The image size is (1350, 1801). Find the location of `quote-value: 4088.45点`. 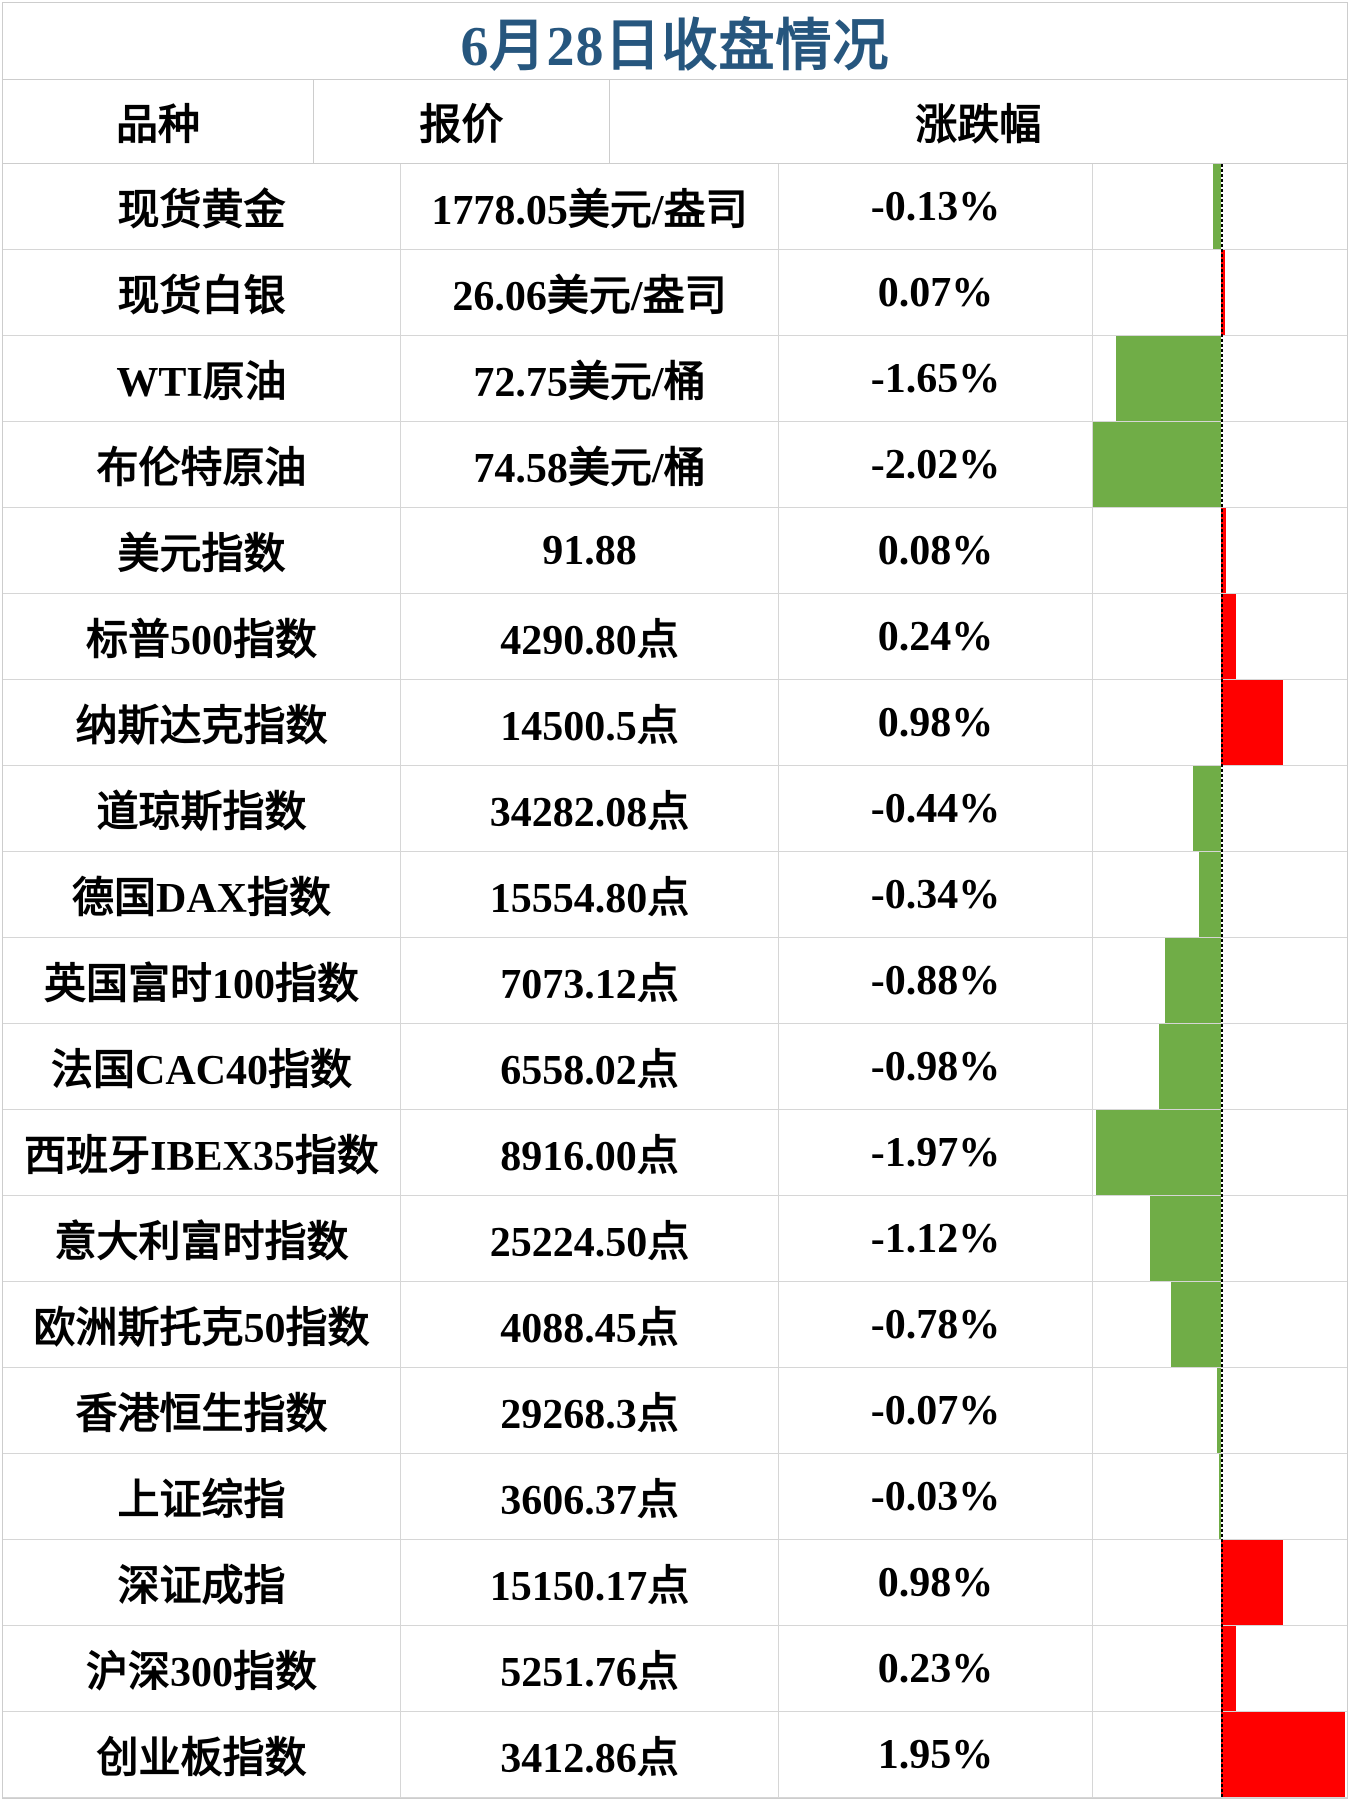

quote-value: 4088.45点 is located at coordinates (590, 1324).